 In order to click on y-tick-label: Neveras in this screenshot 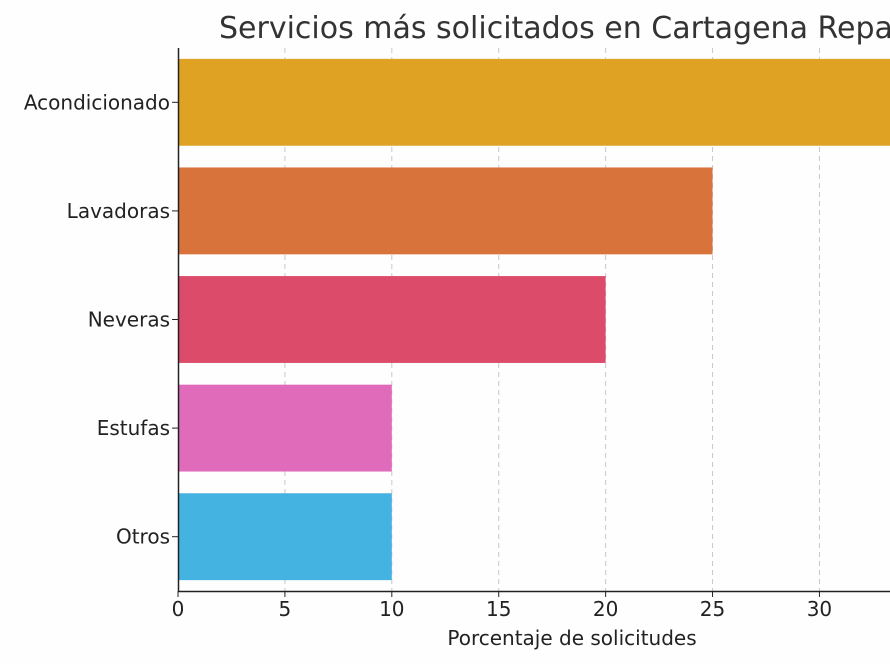, I will do `click(129, 320)`.